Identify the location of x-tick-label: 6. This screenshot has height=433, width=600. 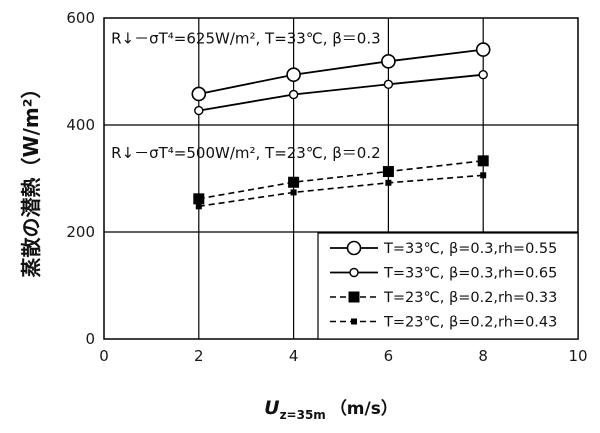
(389, 356).